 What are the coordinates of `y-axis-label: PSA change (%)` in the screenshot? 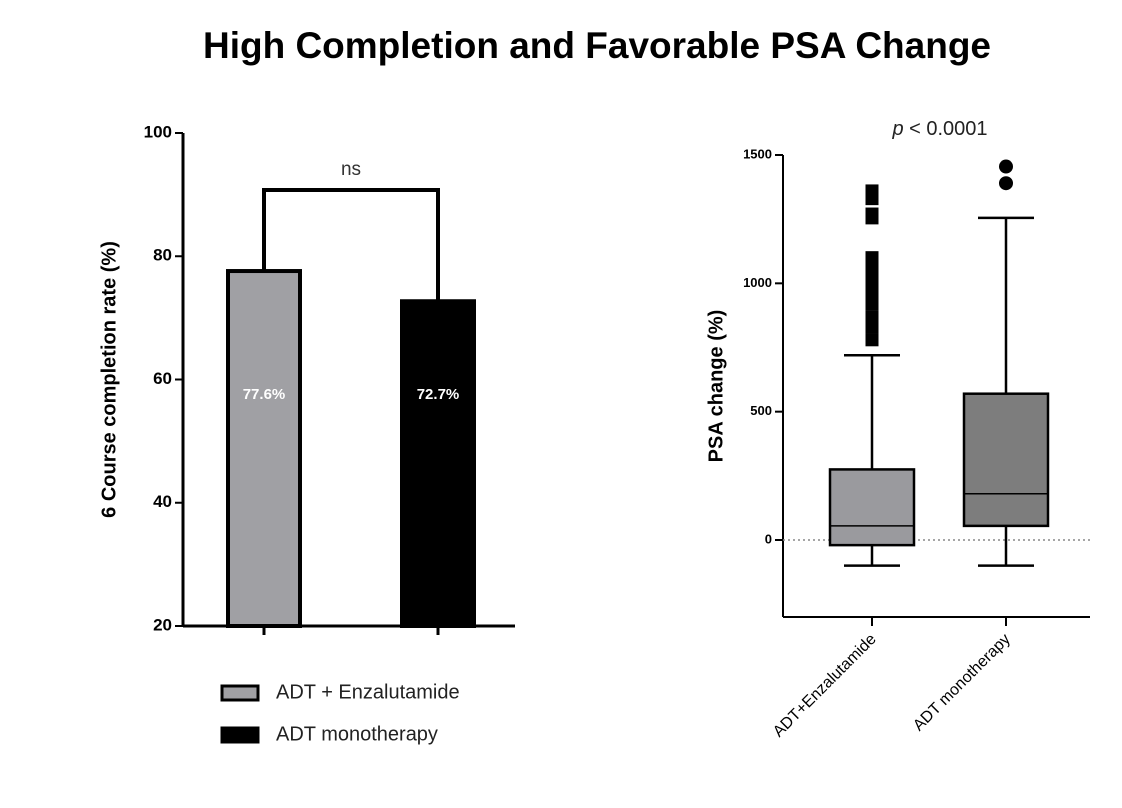 It's located at (716, 386).